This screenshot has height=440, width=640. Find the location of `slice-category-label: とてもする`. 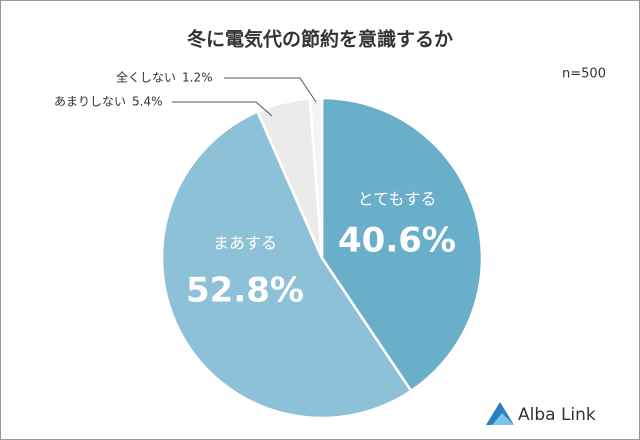

slice-category-label: とてもする is located at coordinates (397, 199).